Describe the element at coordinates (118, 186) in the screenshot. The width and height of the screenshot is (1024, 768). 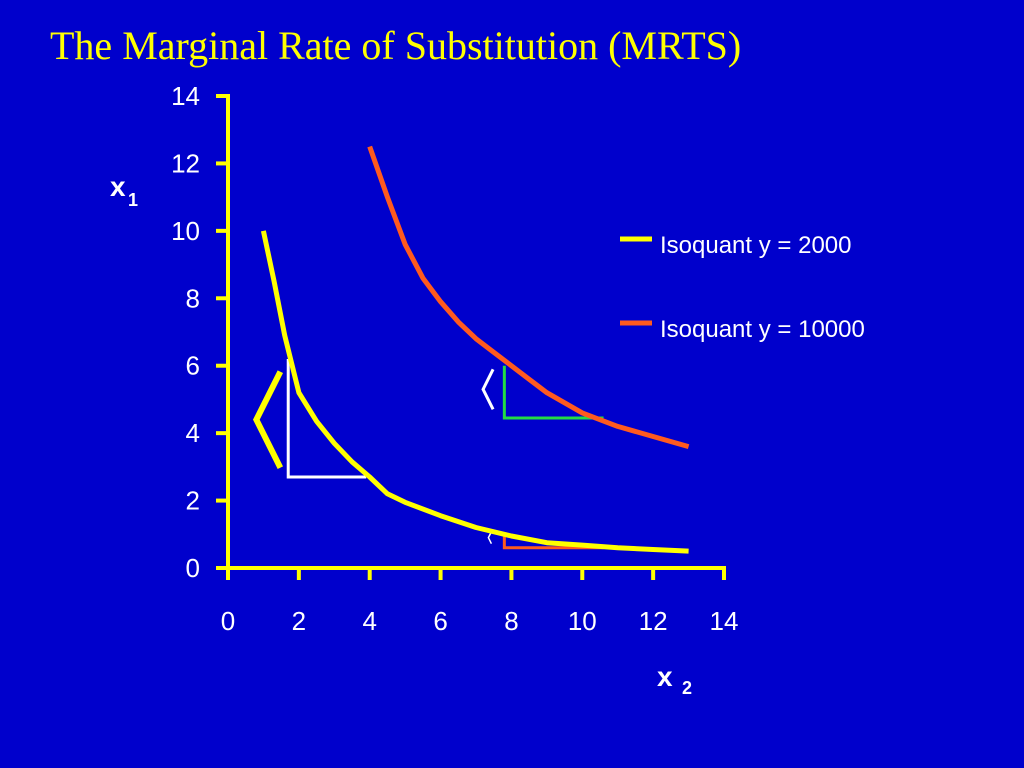
I see `y-axis-label: x` at that location.